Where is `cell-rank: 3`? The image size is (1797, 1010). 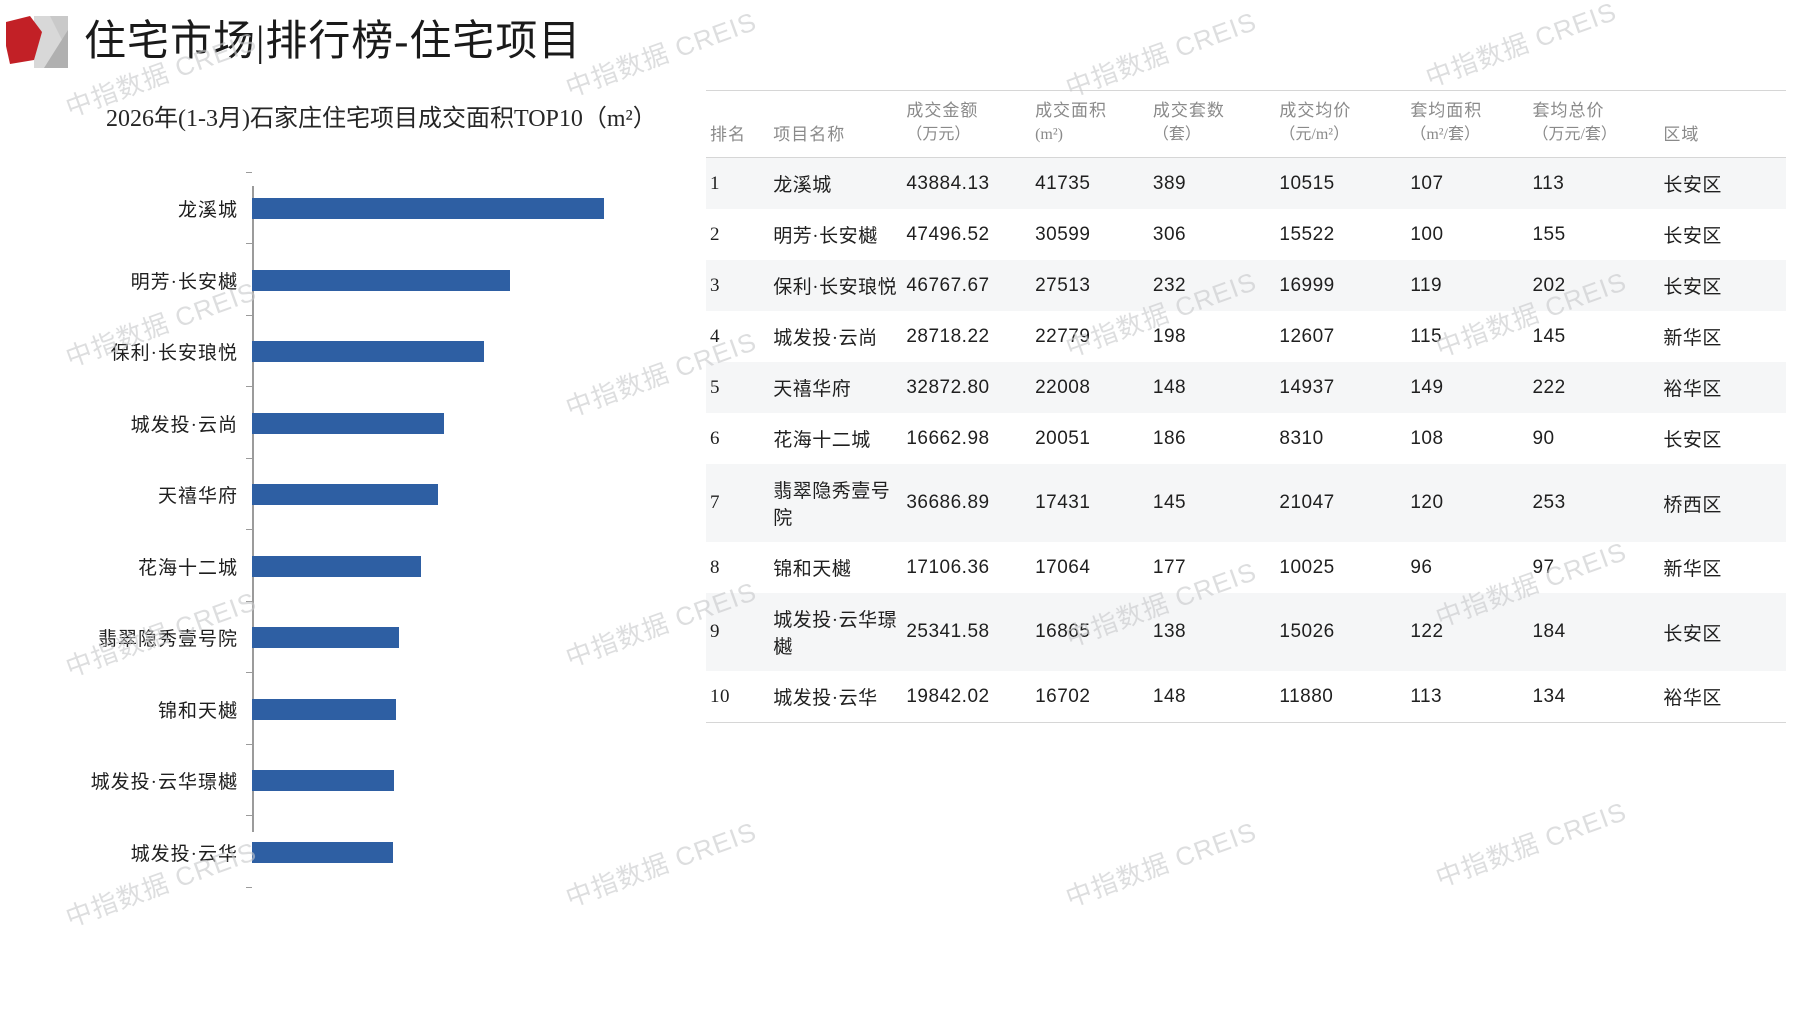 cell-rank: 3 is located at coordinates (738, 285).